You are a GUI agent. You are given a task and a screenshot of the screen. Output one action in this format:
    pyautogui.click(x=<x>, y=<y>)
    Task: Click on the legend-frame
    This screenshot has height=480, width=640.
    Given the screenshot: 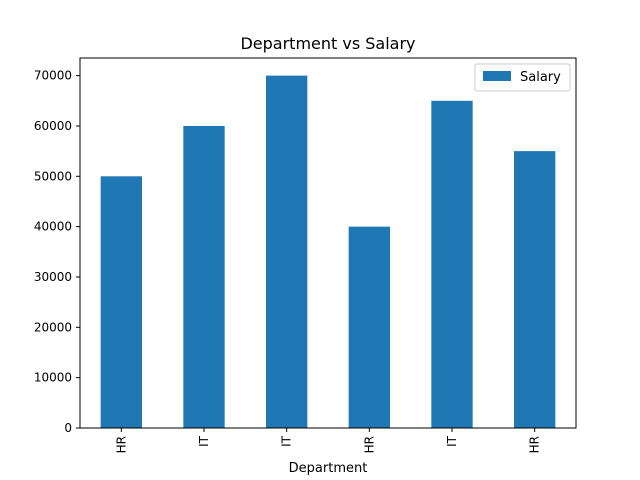 What is the action you would take?
    pyautogui.click(x=522, y=77)
    